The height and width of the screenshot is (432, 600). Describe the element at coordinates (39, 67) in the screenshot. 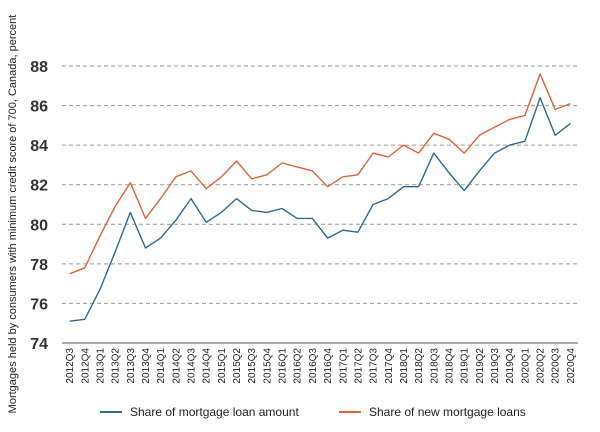

I see `y-tick-label: 88` at that location.